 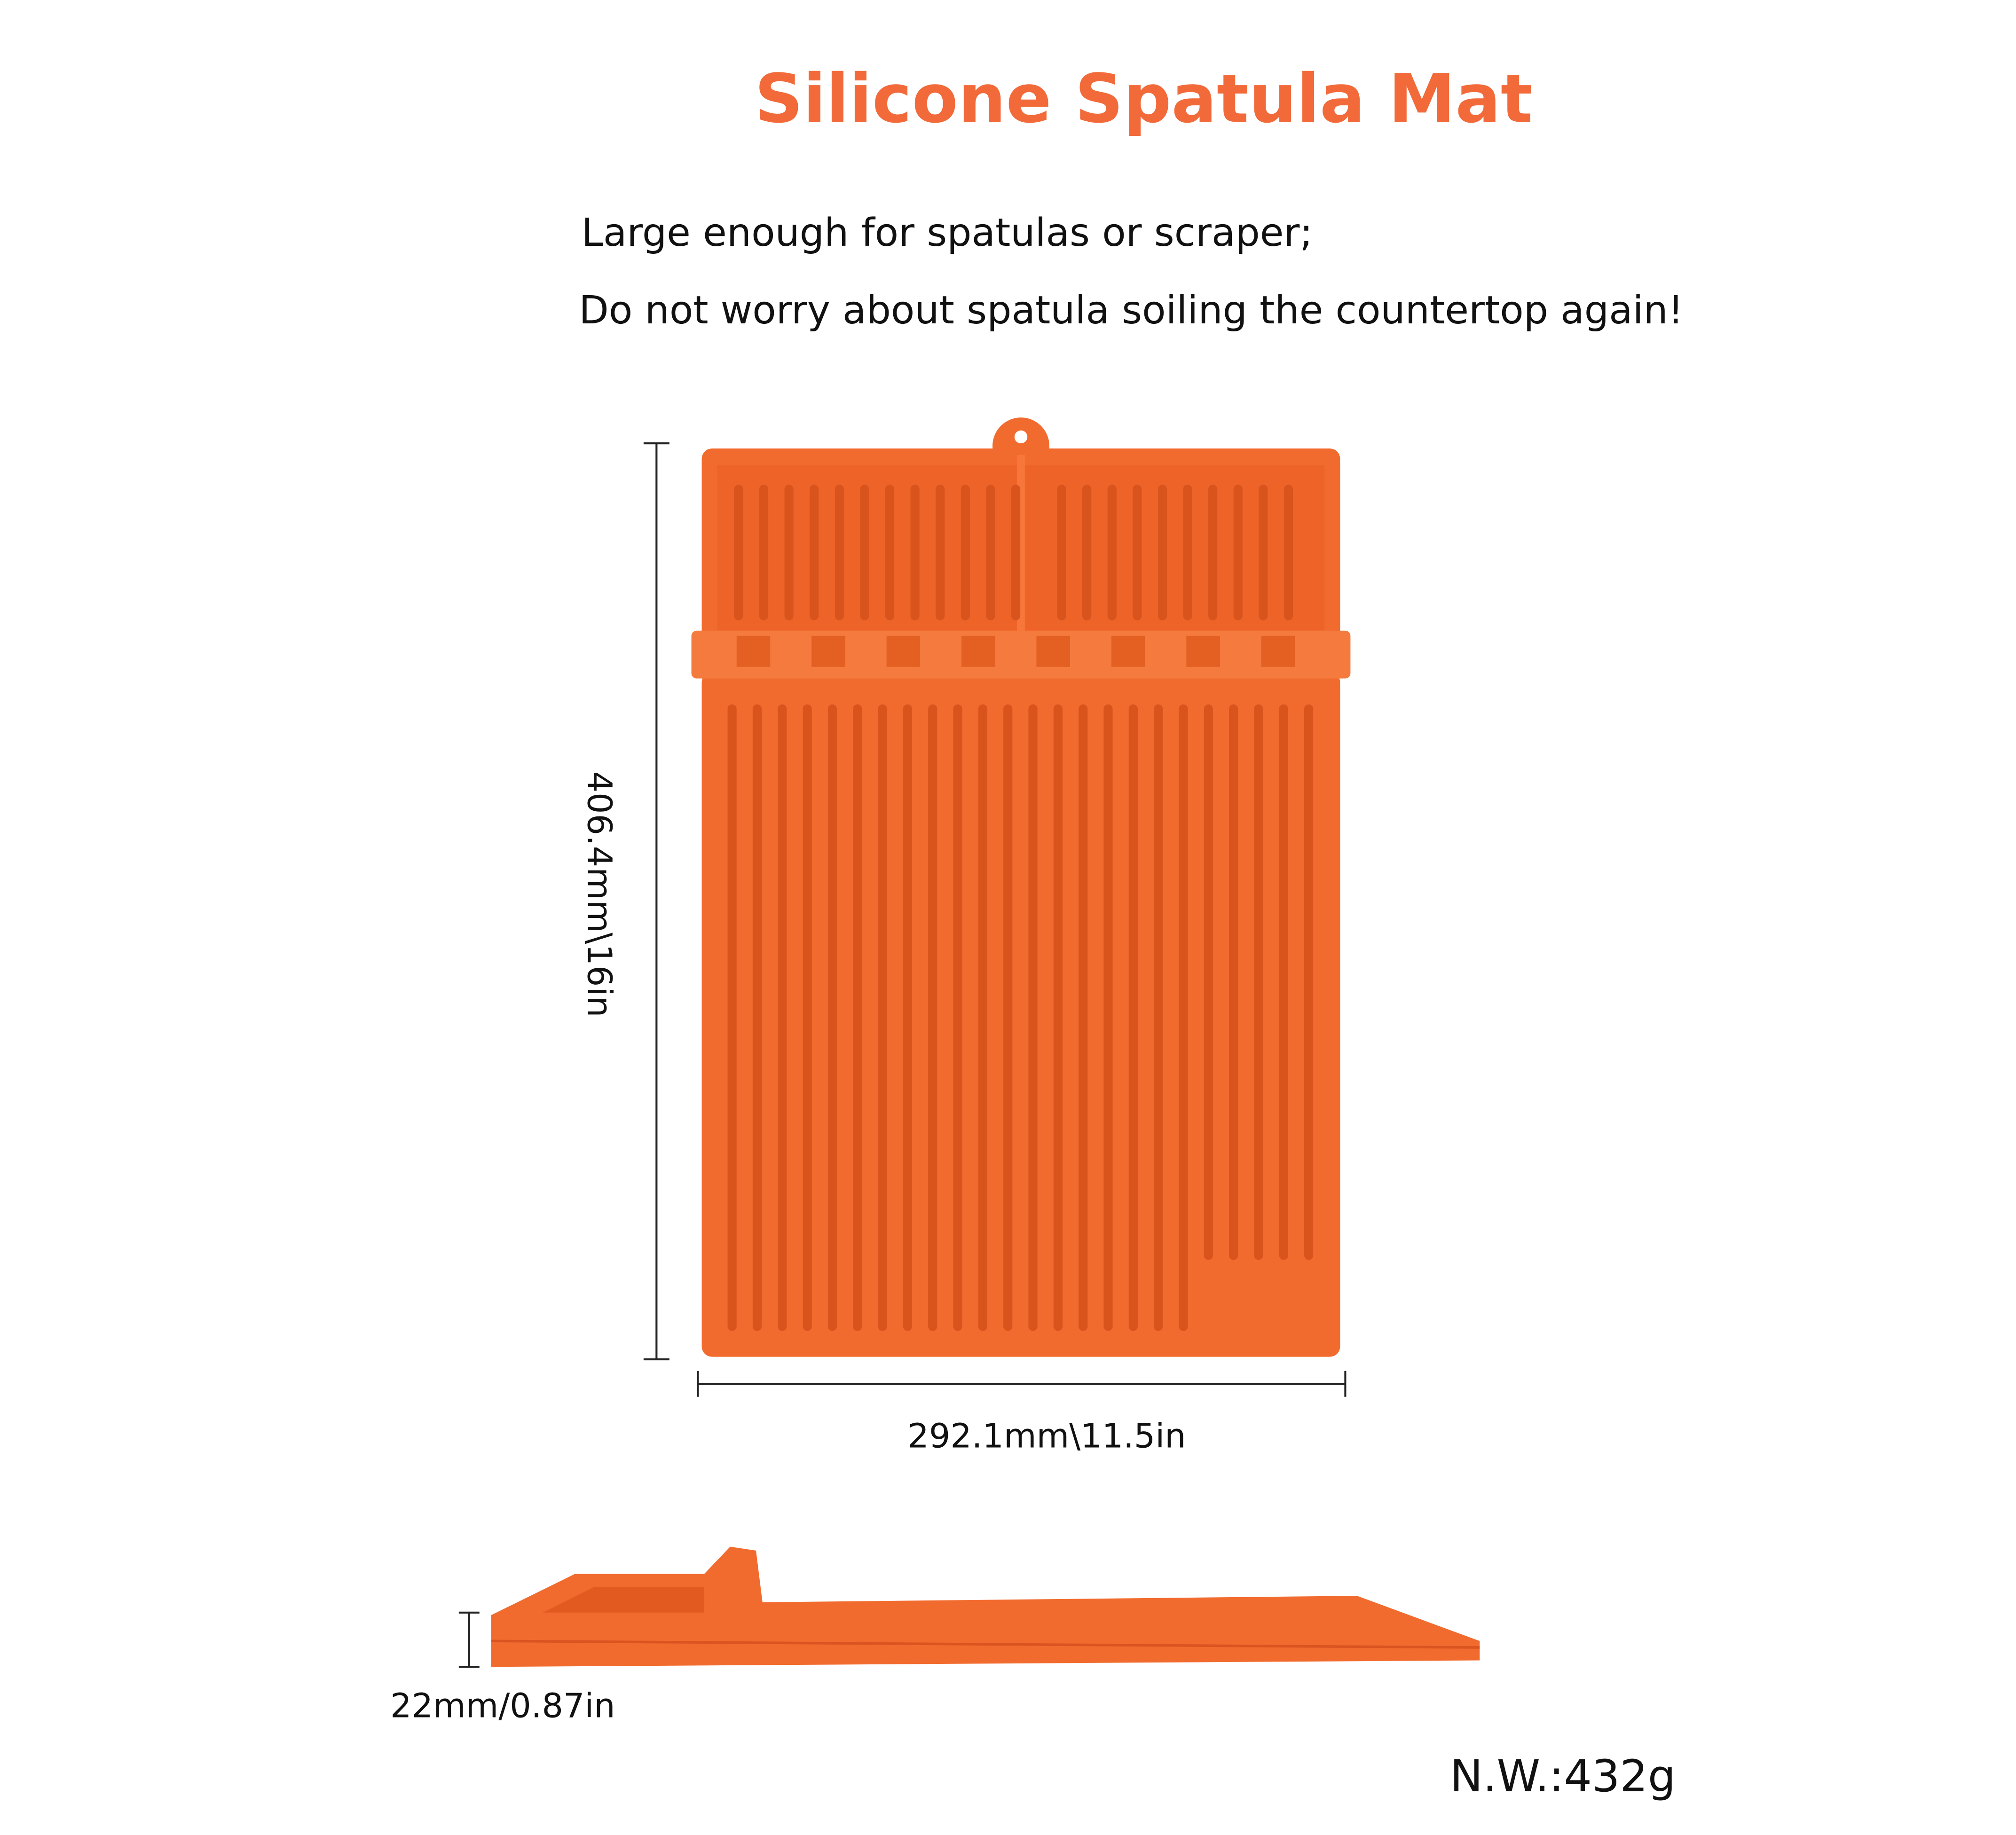 I want to click on thickness-dimension, so click(x=469, y=1639).